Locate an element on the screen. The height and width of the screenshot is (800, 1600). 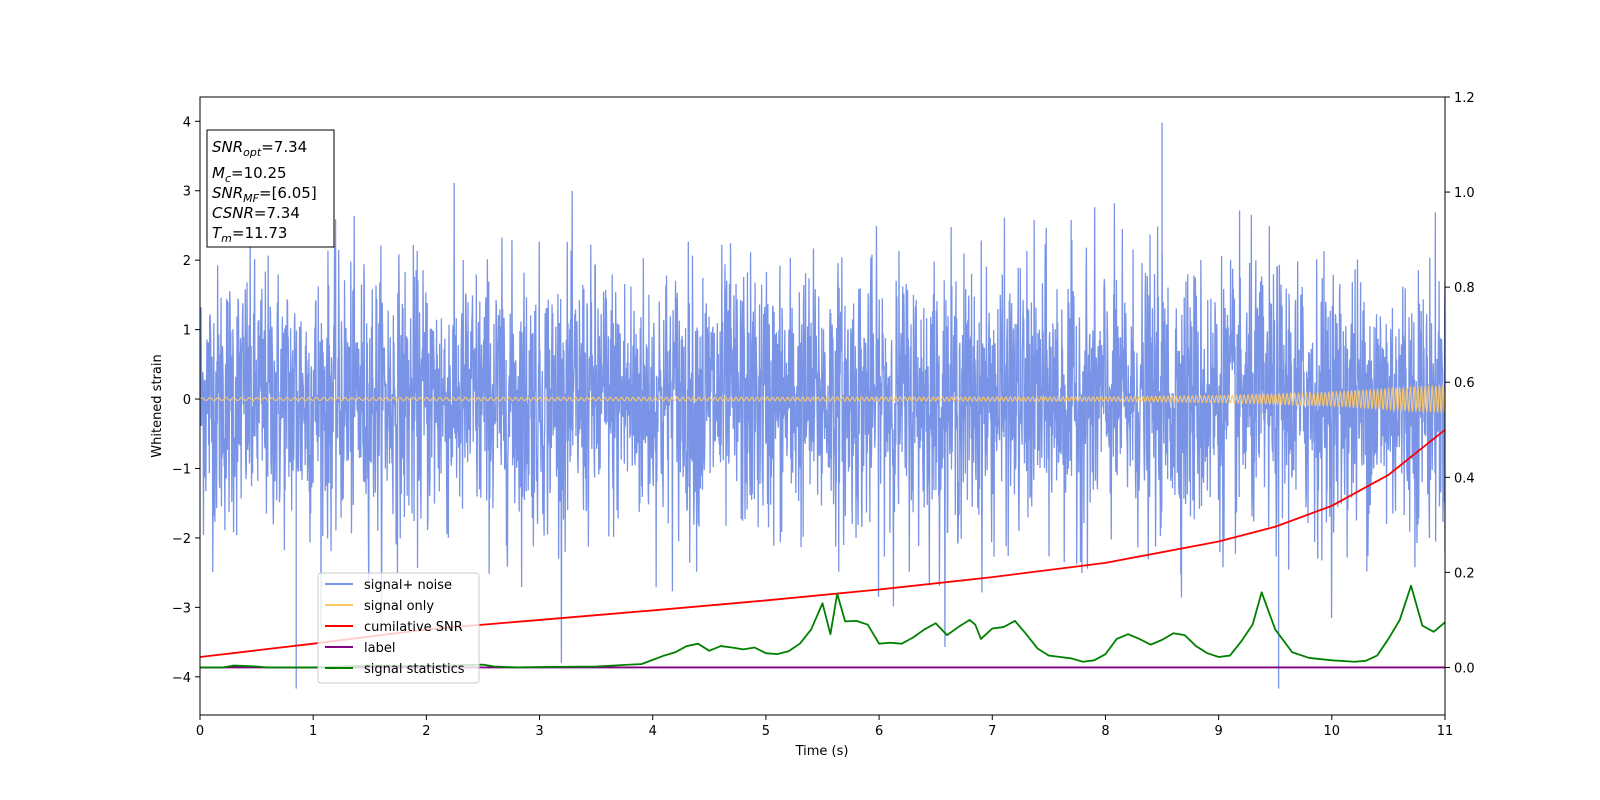
stat-csnr: CSNR=7.34 is located at coordinates (256, 213).